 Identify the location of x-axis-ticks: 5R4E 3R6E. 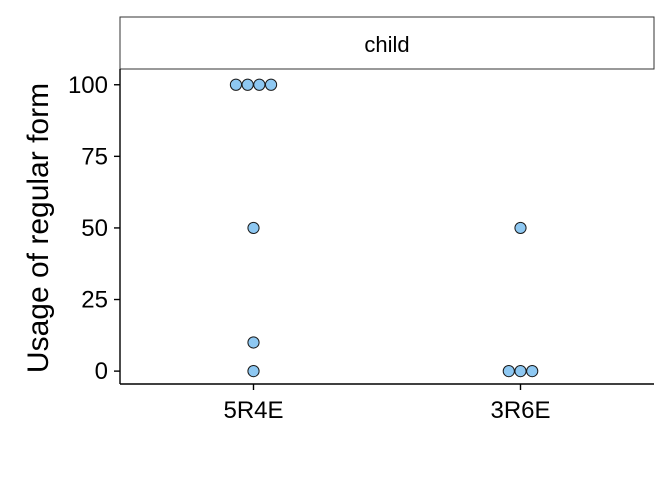
(387, 404).